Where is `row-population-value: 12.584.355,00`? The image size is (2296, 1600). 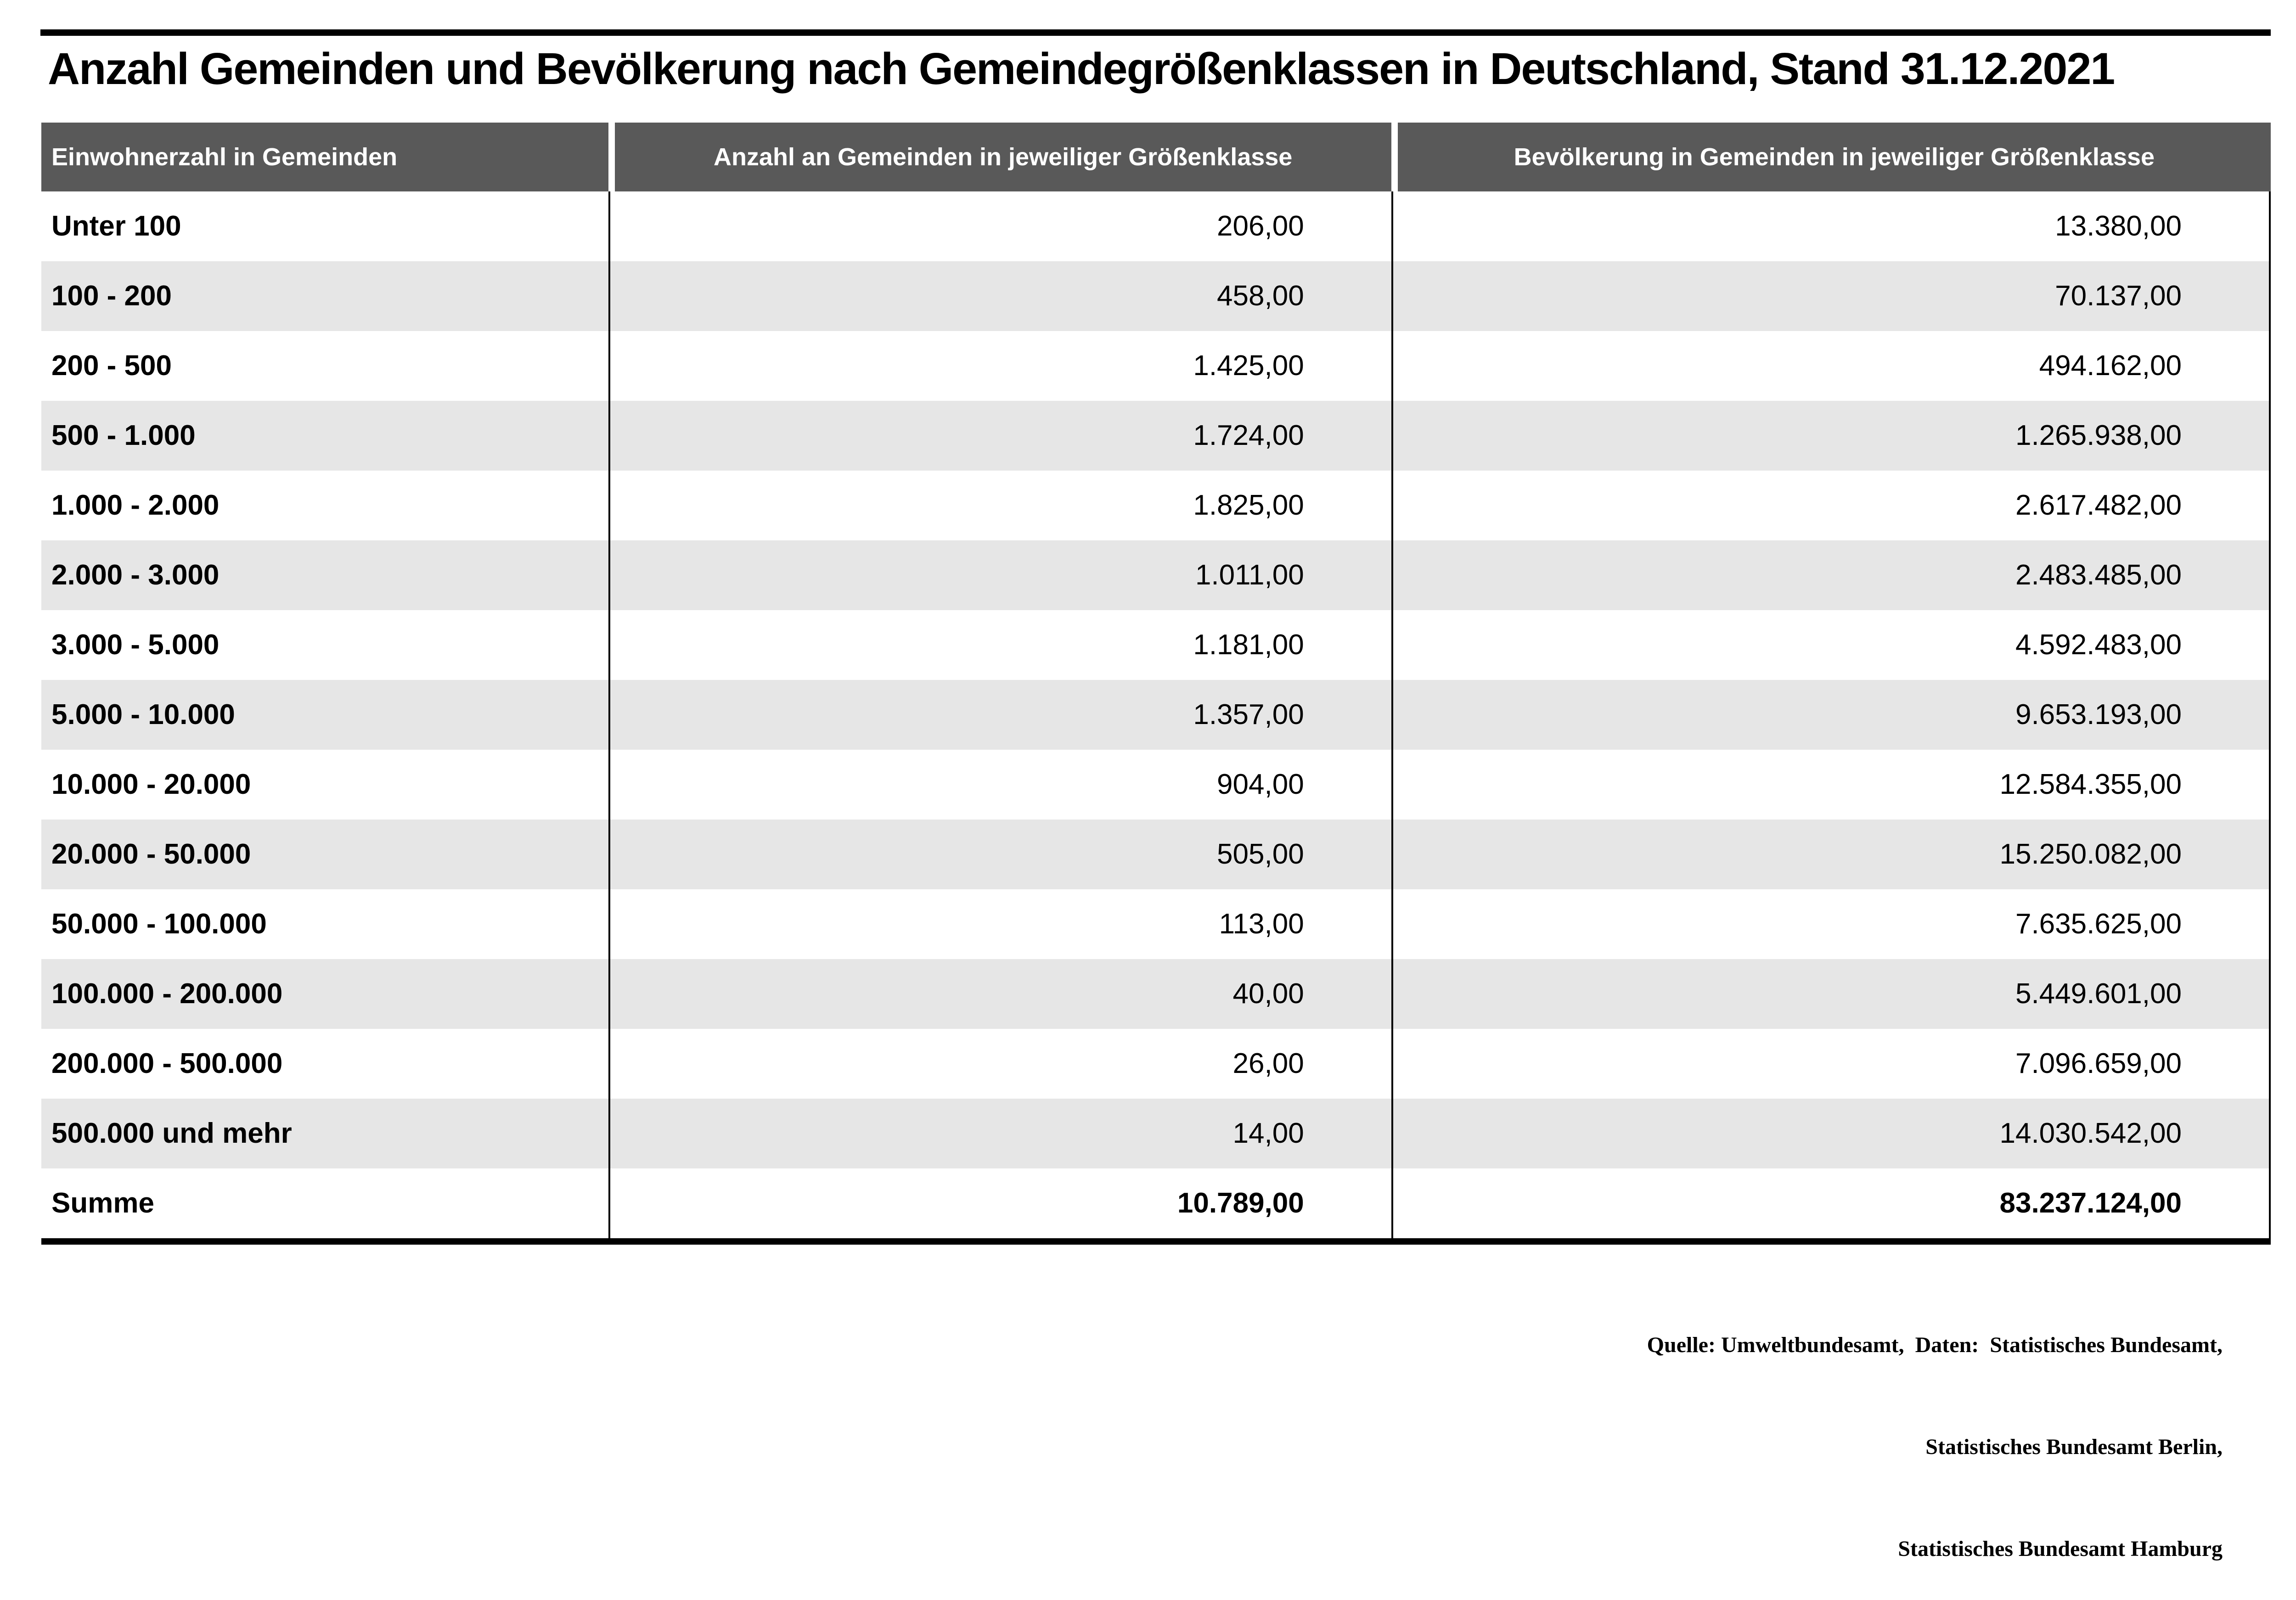
row-population-value: 12.584.355,00 is located at coordinates (1831, 785).